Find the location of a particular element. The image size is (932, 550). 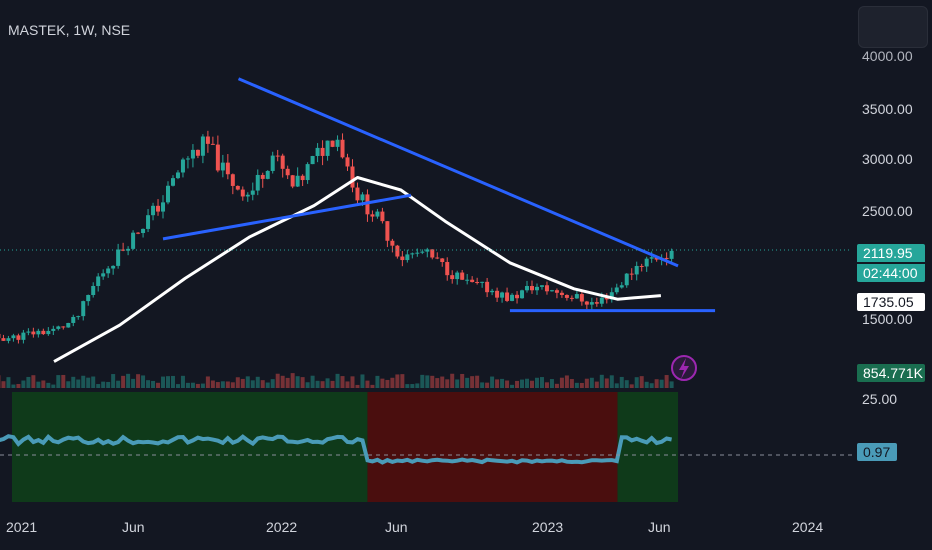

last-price-label: 2119.95 is located at coordinates (891, 253).